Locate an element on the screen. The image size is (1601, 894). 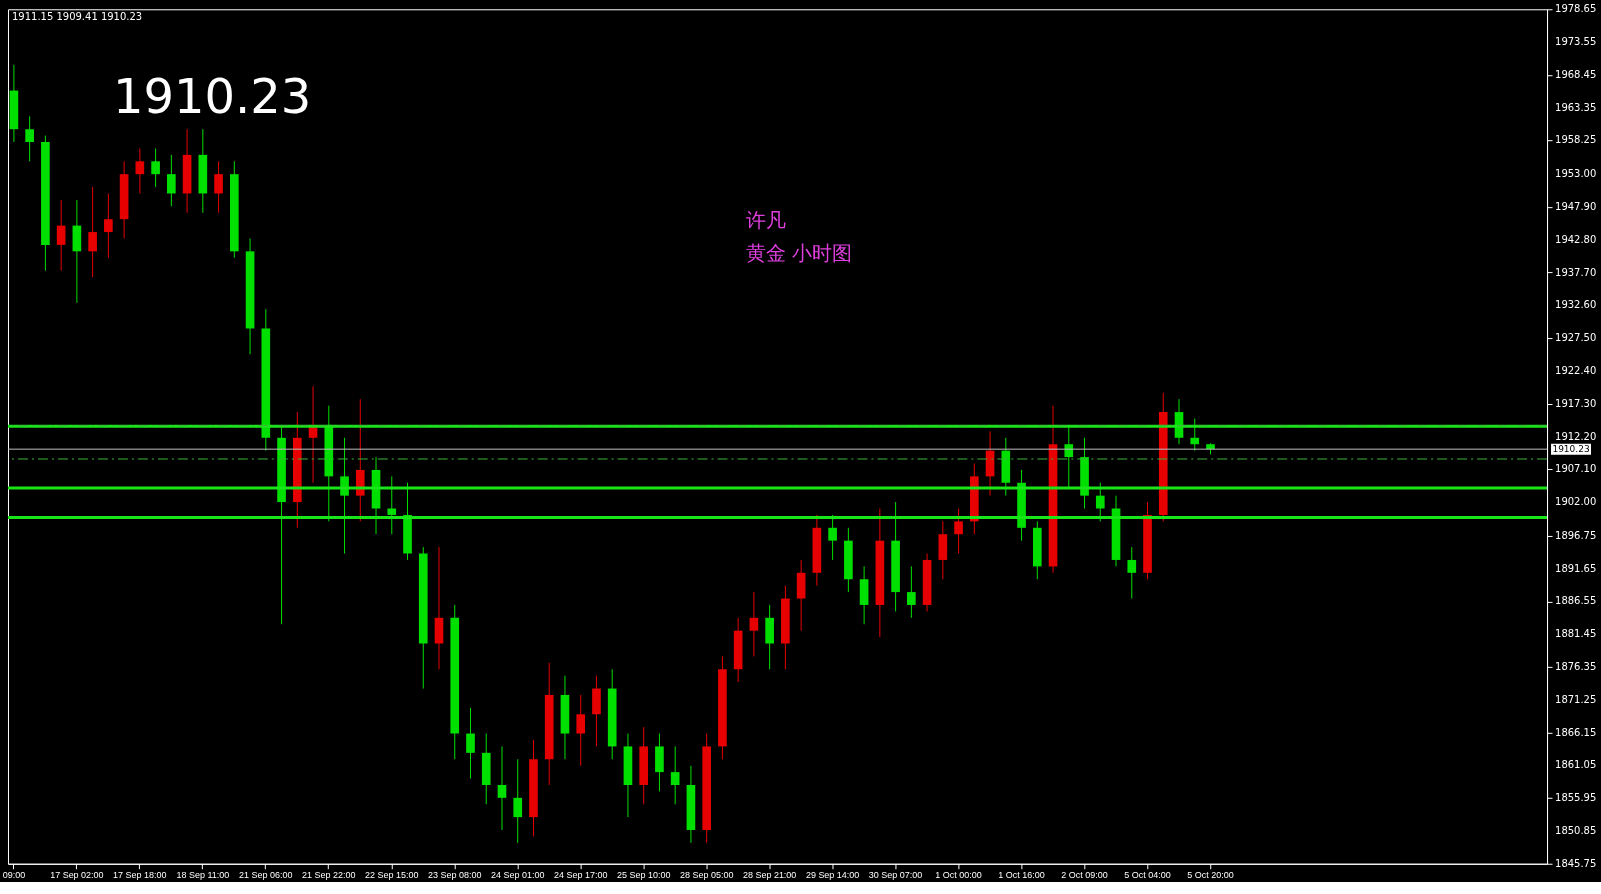
x-tick-label: 25 Sep 10:00 is located at coordinates (643, 875).